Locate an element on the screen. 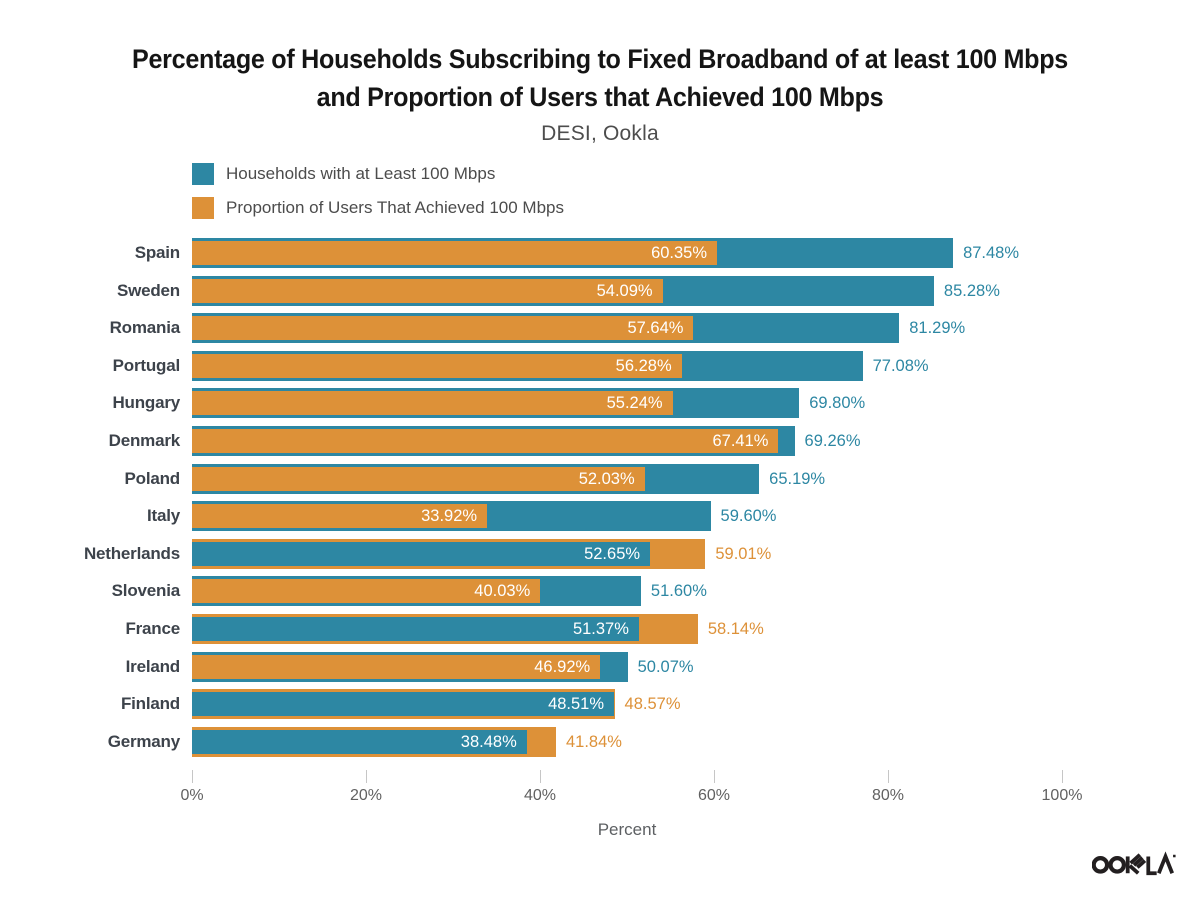 The width and height of the screenshot is (1200, 905). chart-subtitle: DESI, Ookla is located at coordinates (600, 133).